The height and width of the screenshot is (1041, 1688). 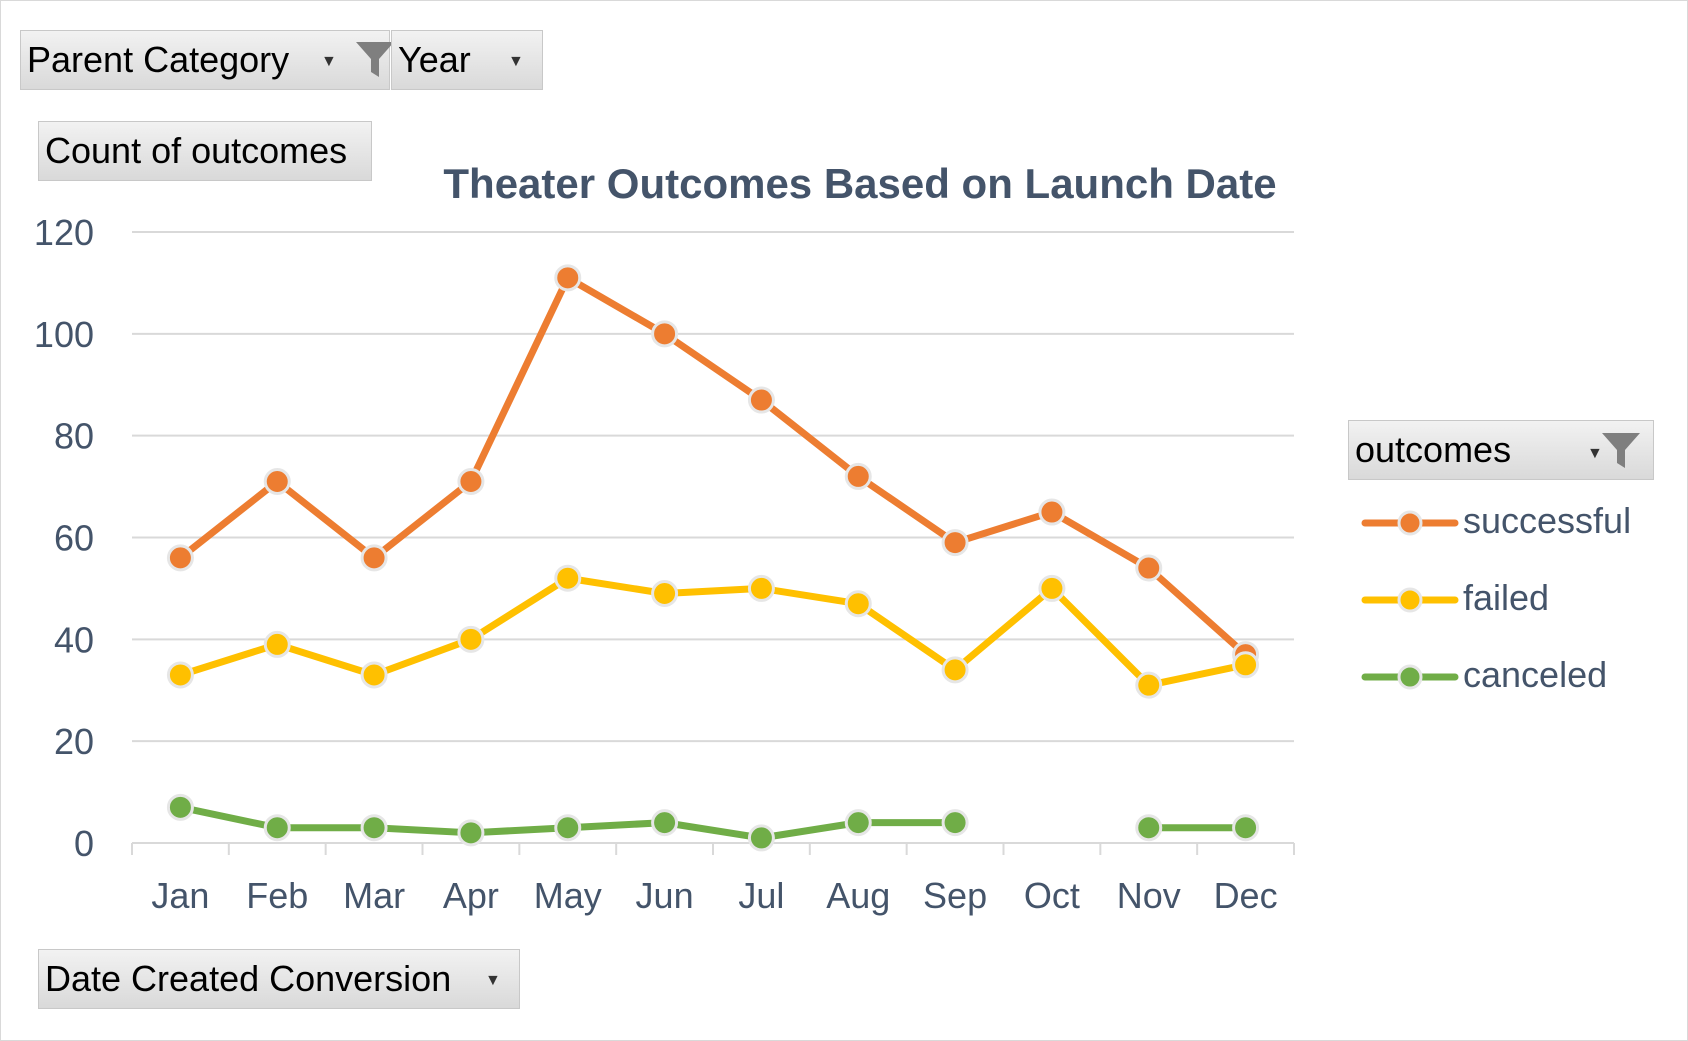 I want to click on count-of-outcomes-field-button: Count of outcomes, so click(x=205, y=151).